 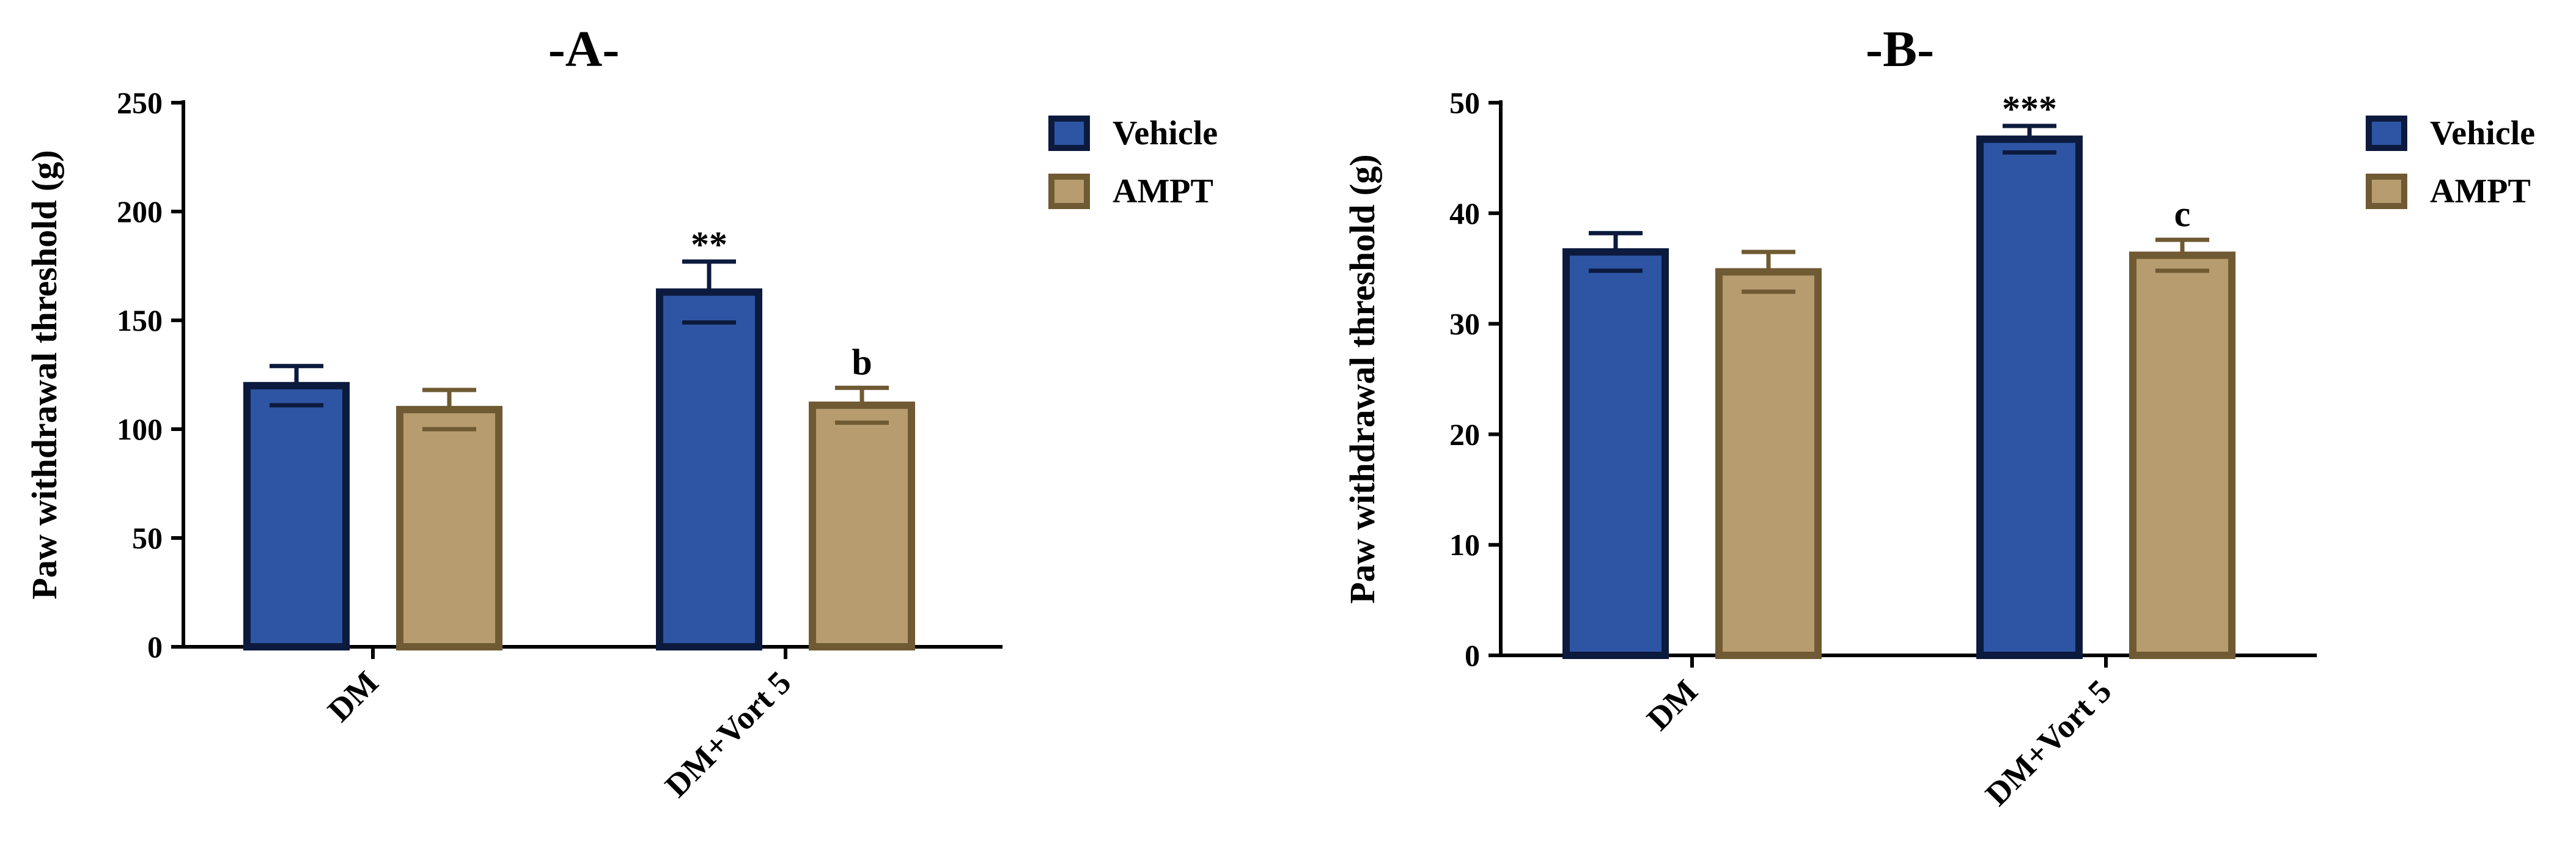 What do you see at coordinates (862, 362) in the screenshot?
I see `significance-annotation: b` at bounding box center [862, 362].